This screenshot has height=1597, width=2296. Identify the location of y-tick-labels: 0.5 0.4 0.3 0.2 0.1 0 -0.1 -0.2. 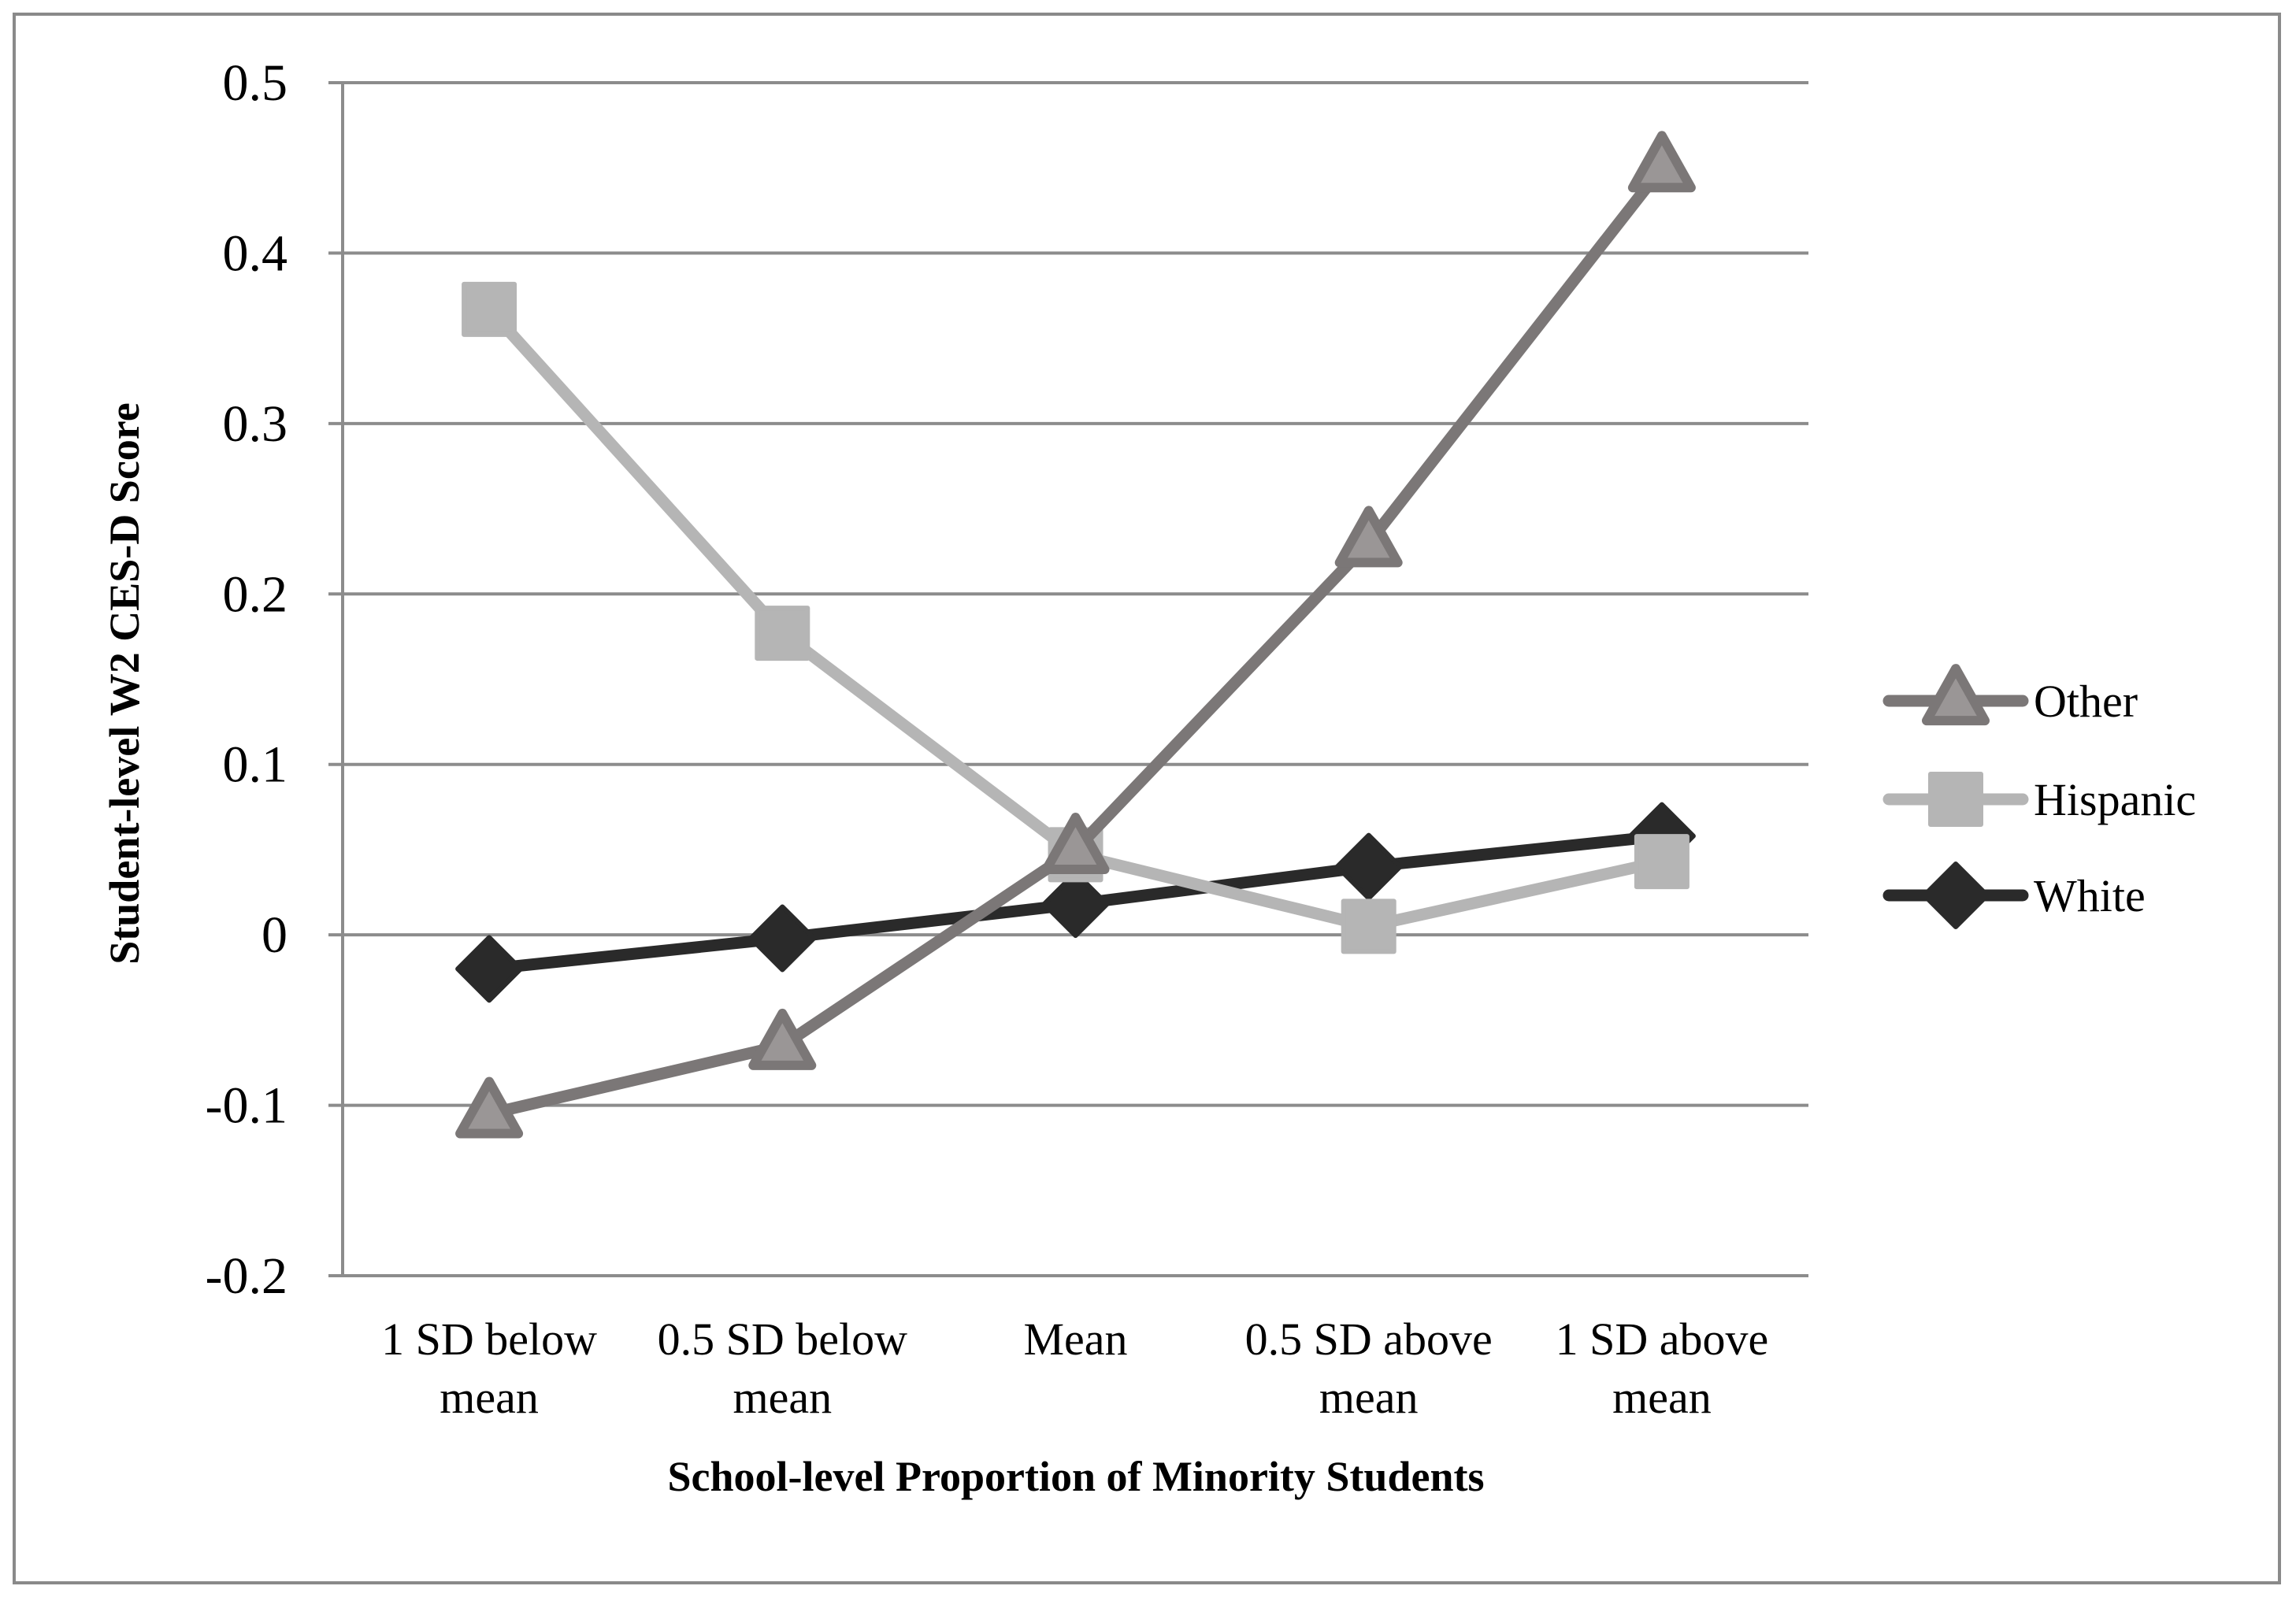
(246, 679).